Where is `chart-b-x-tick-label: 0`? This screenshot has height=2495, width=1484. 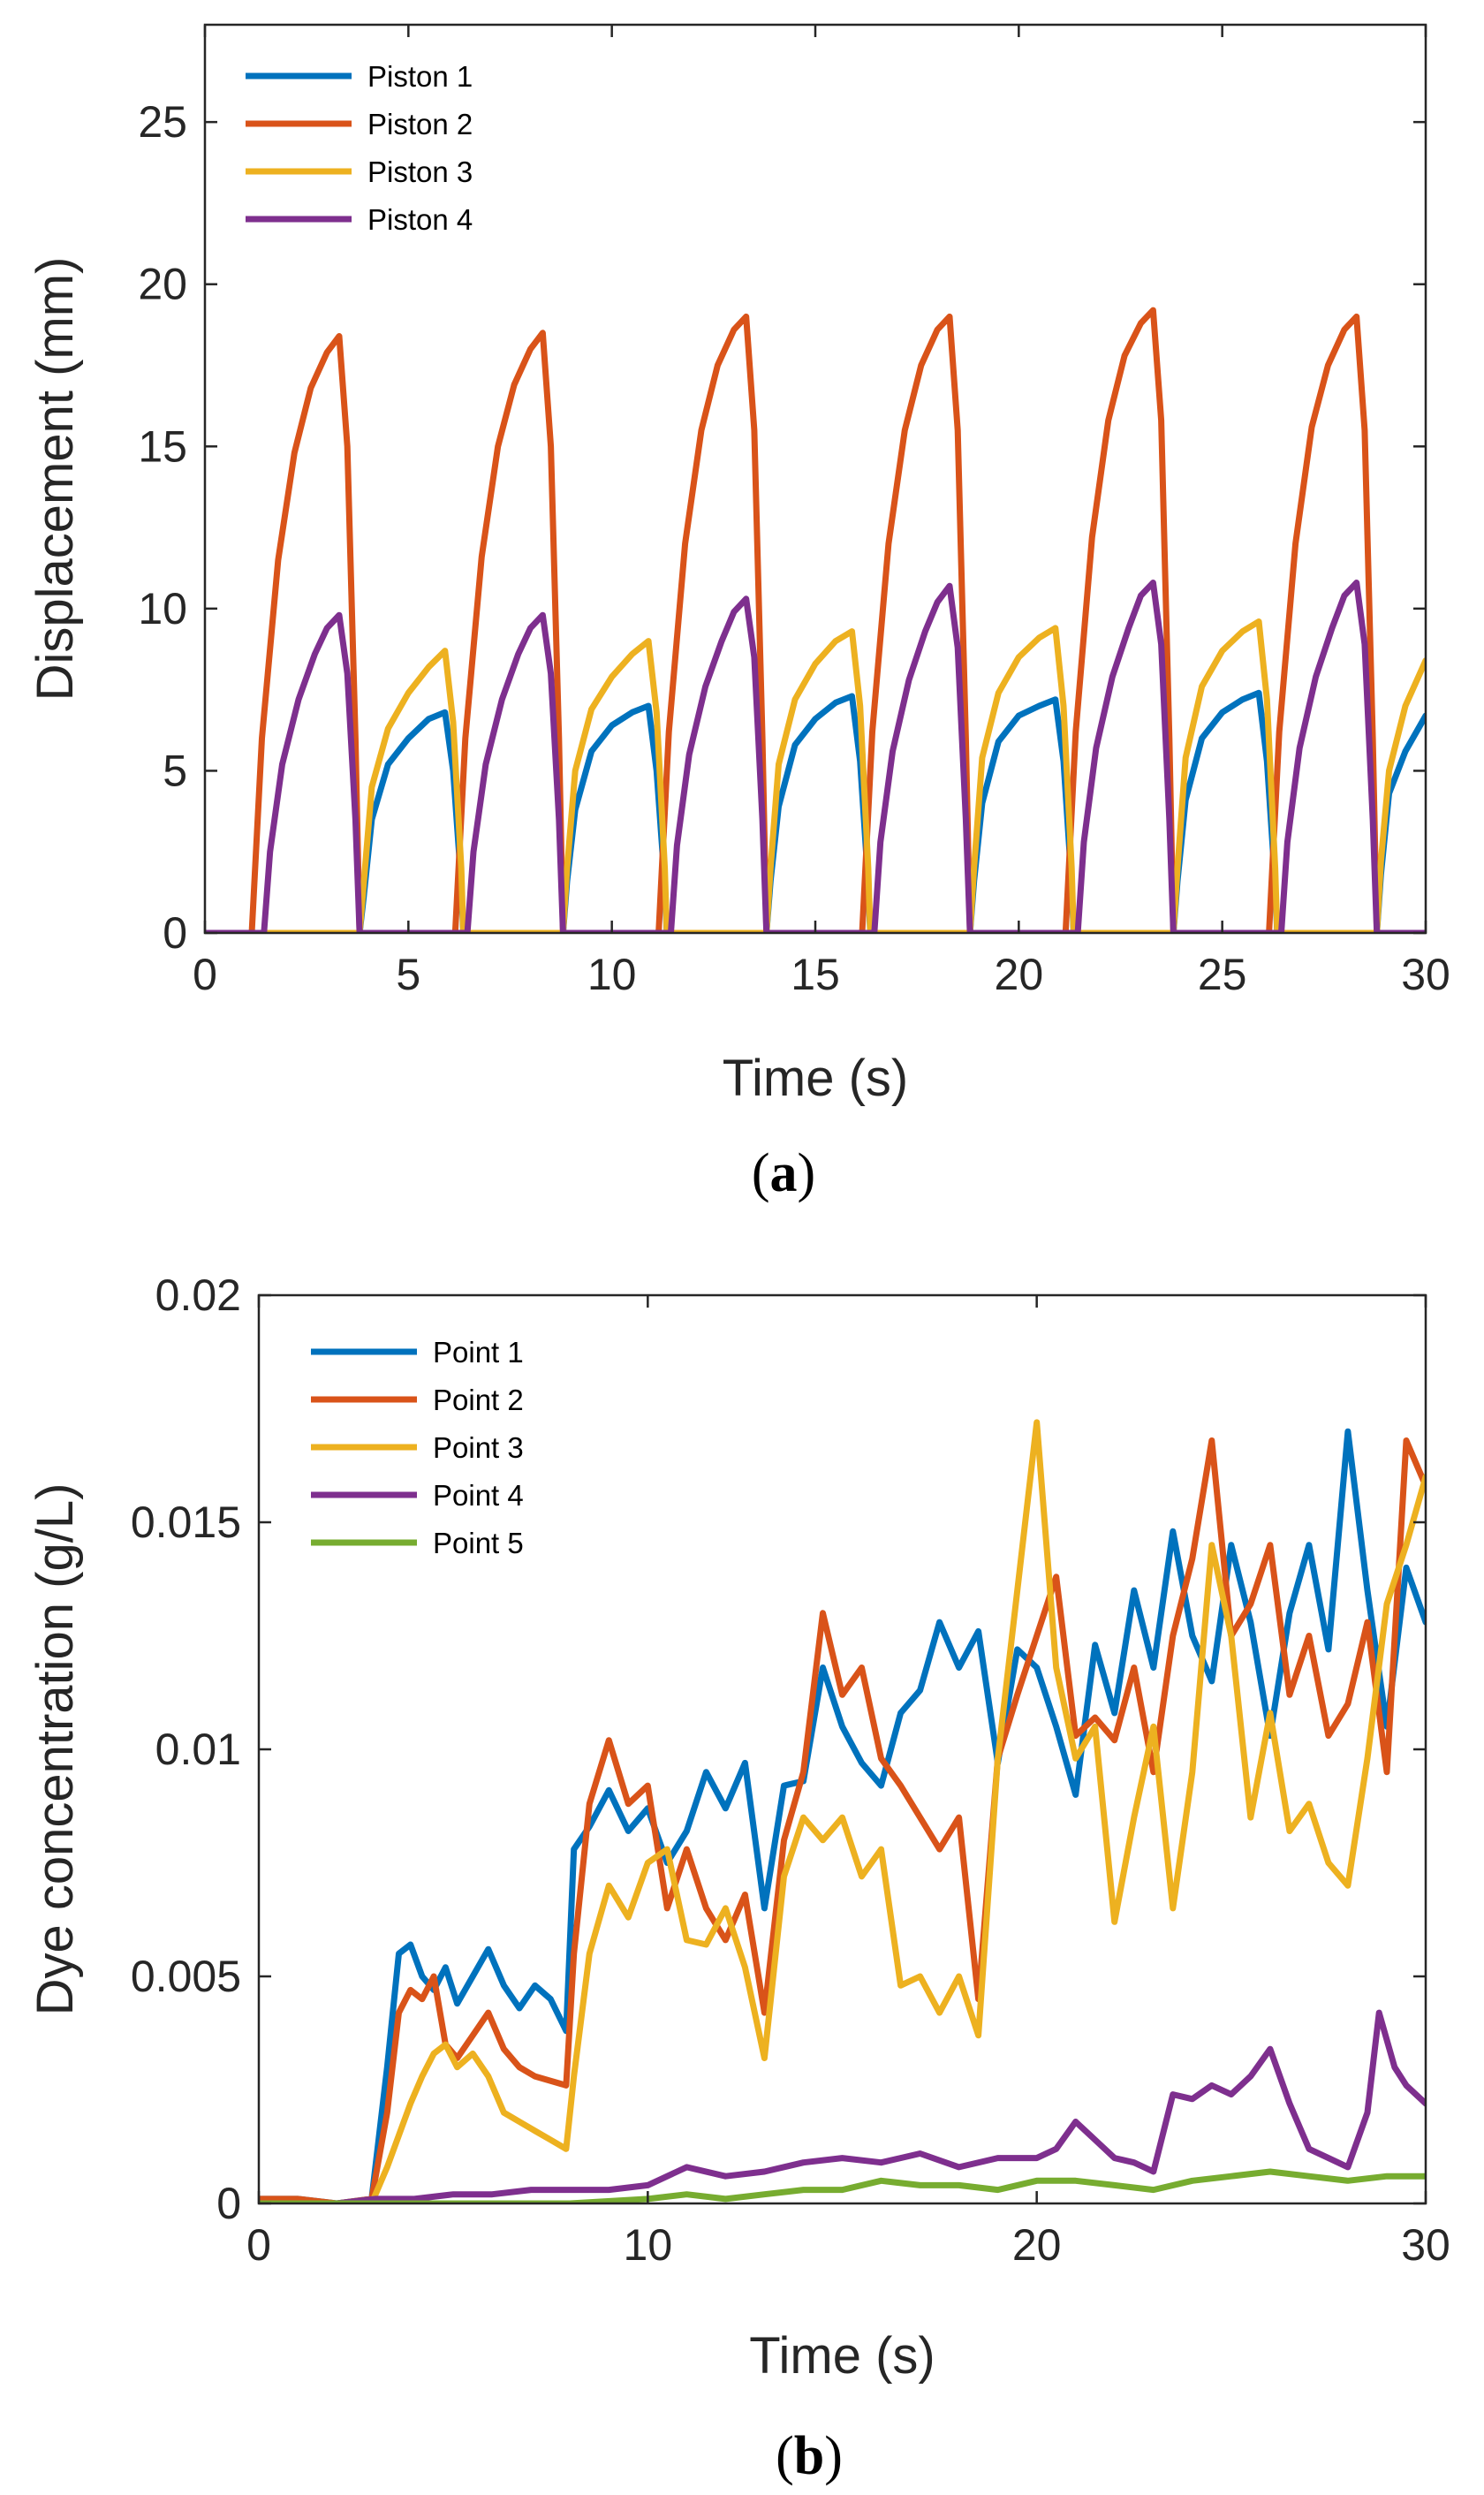 chart-b-x-tick-label: 0 is located at coordinates (258, 2245).